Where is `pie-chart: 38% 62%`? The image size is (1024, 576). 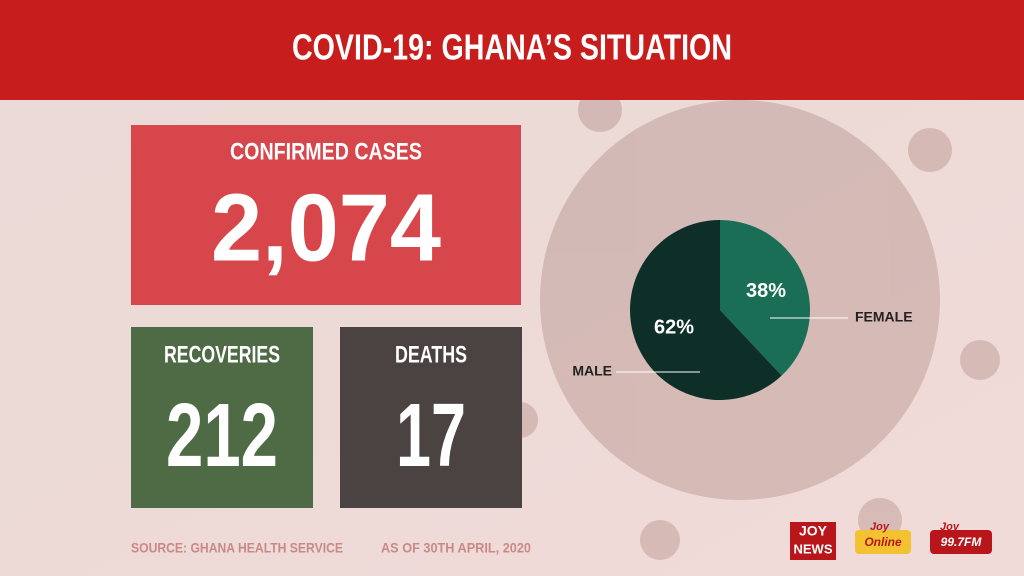 pie-chart: 38% 62% is located at coordinates (720, 310).